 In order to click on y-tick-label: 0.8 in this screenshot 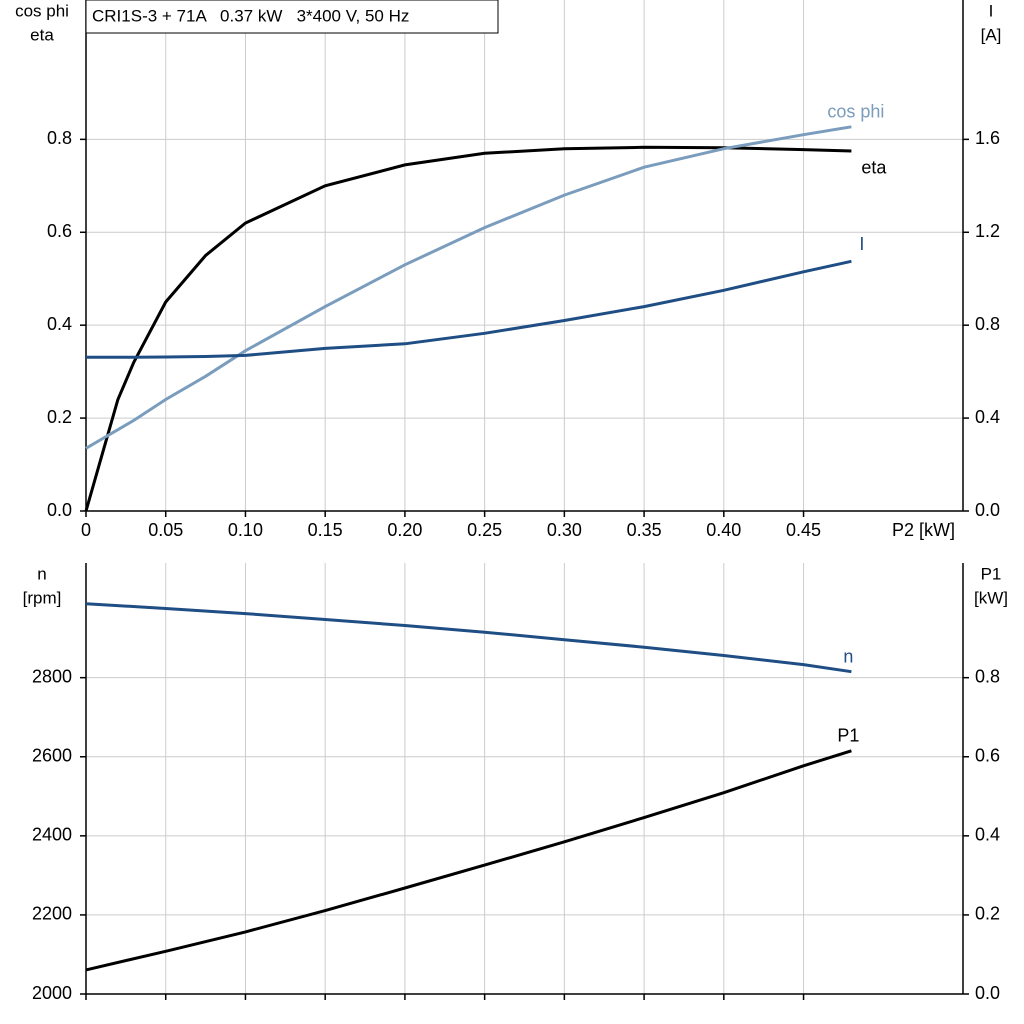, I will do `click(59, 138)`.